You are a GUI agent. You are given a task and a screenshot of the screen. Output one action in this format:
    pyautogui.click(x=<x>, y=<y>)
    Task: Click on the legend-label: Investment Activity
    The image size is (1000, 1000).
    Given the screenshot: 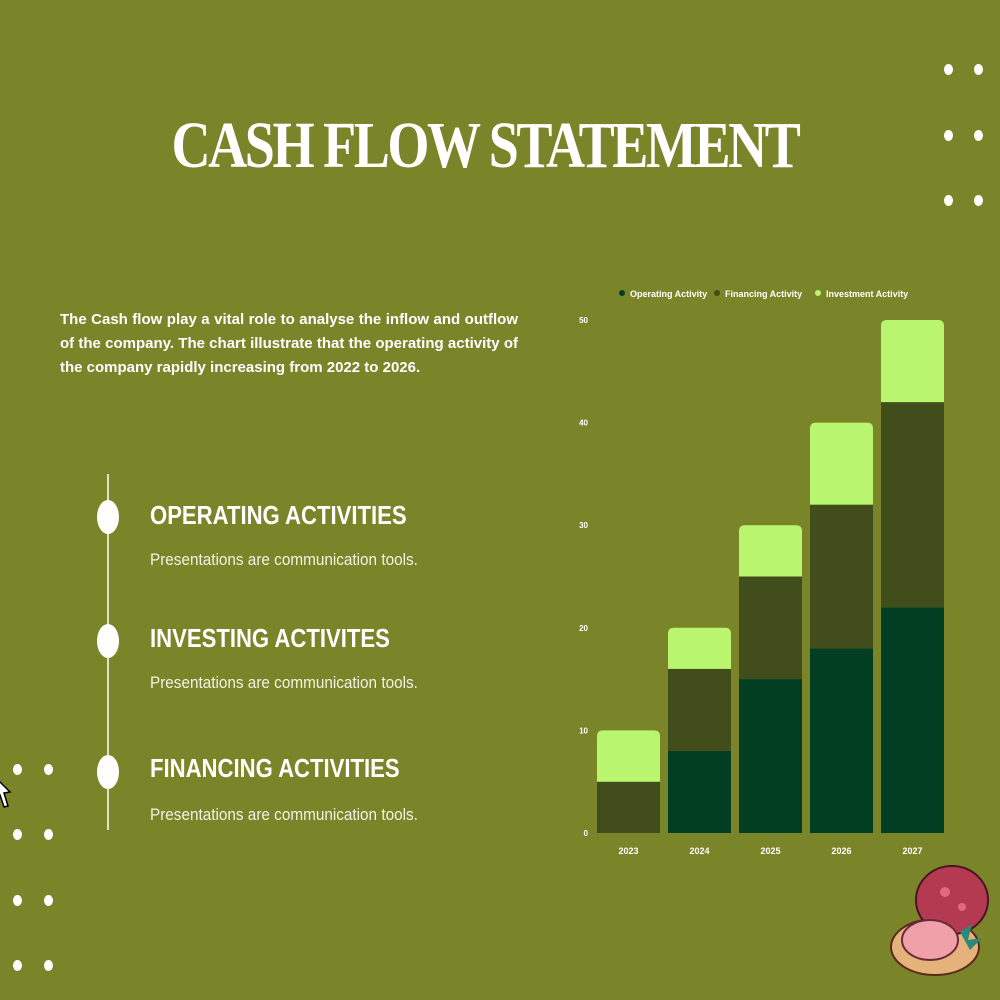 What is the action you would take?
    pyautogui.click(x=867, y=294)
    